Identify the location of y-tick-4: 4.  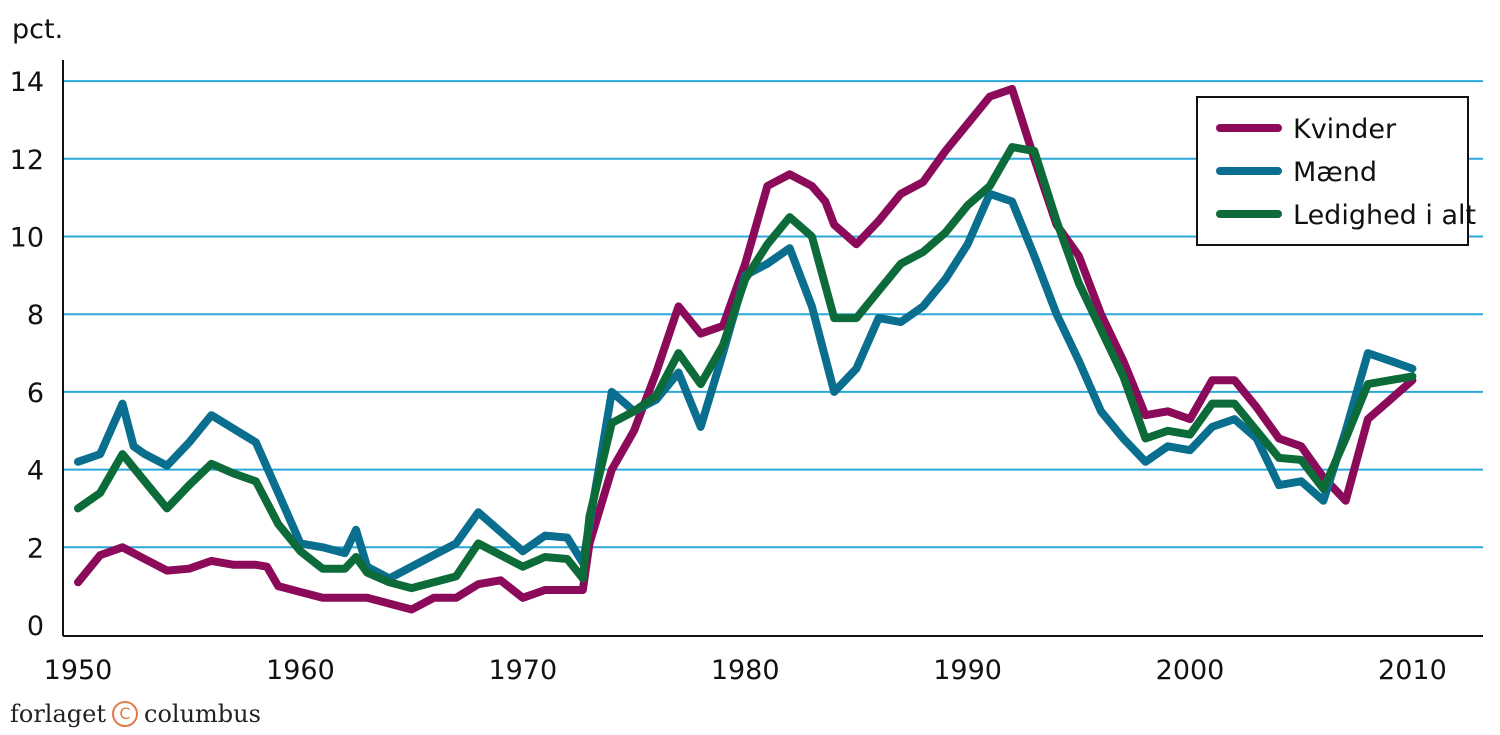
(35, 471).